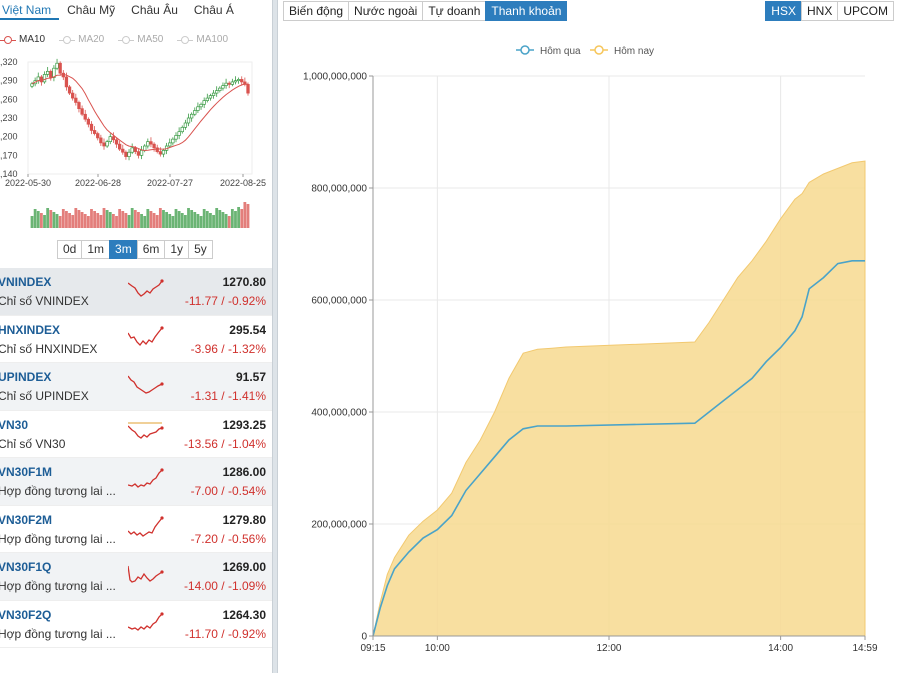 Image resolution: width=900 pixels, height=673 pixels. Describe the element at coordinates (200, 249) in the screenshot. I see `period-5y-button: 5y` at that location.